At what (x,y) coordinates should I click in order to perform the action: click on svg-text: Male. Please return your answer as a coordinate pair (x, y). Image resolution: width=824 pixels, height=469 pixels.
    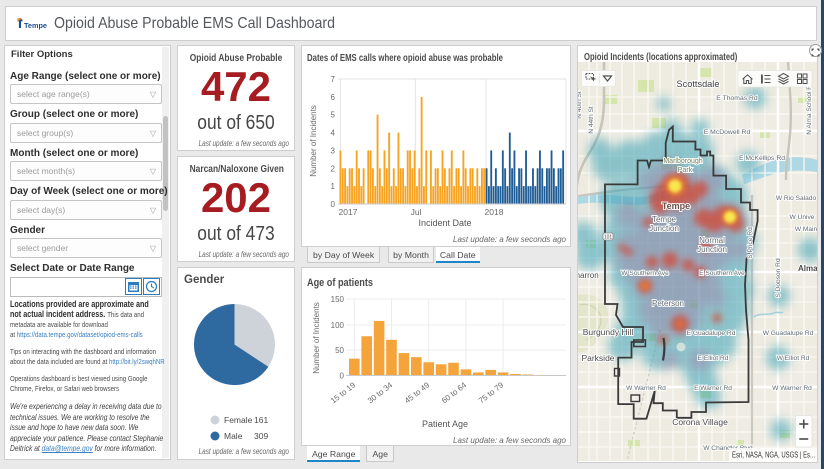
    Looking at the image, I should click on (233, 436).